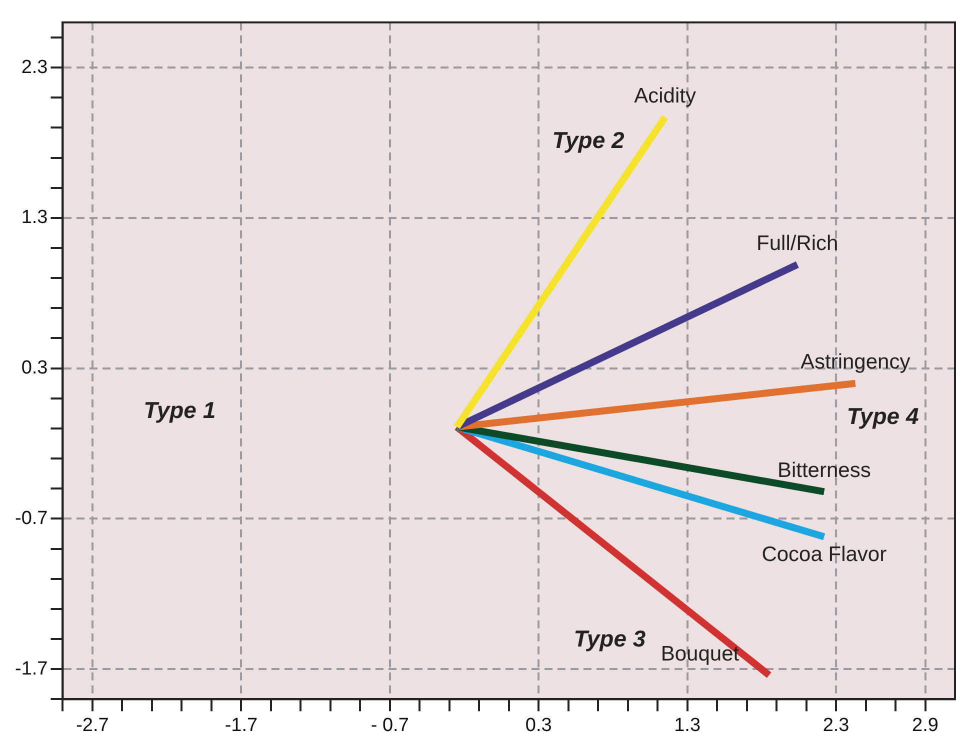 The height and width of the screenshot is (752, 967). What do you see at coordinates (797, 243) in the screenshot?
I see `series-label: Full/Rich` at bounding box center [797, 243].